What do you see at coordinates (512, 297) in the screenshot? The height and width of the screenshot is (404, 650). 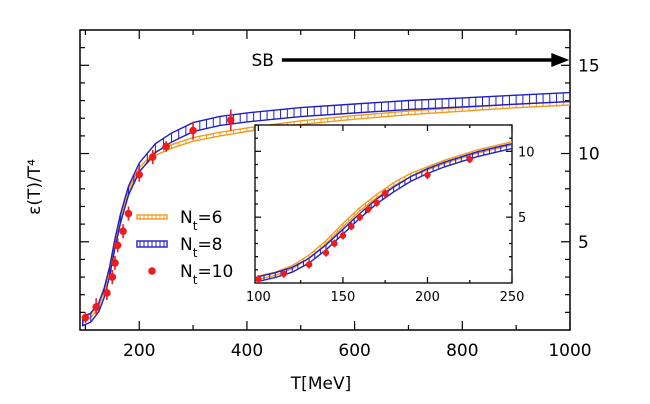 I see `inset-x-tick-label: 250` at bounding box center [512, 297].